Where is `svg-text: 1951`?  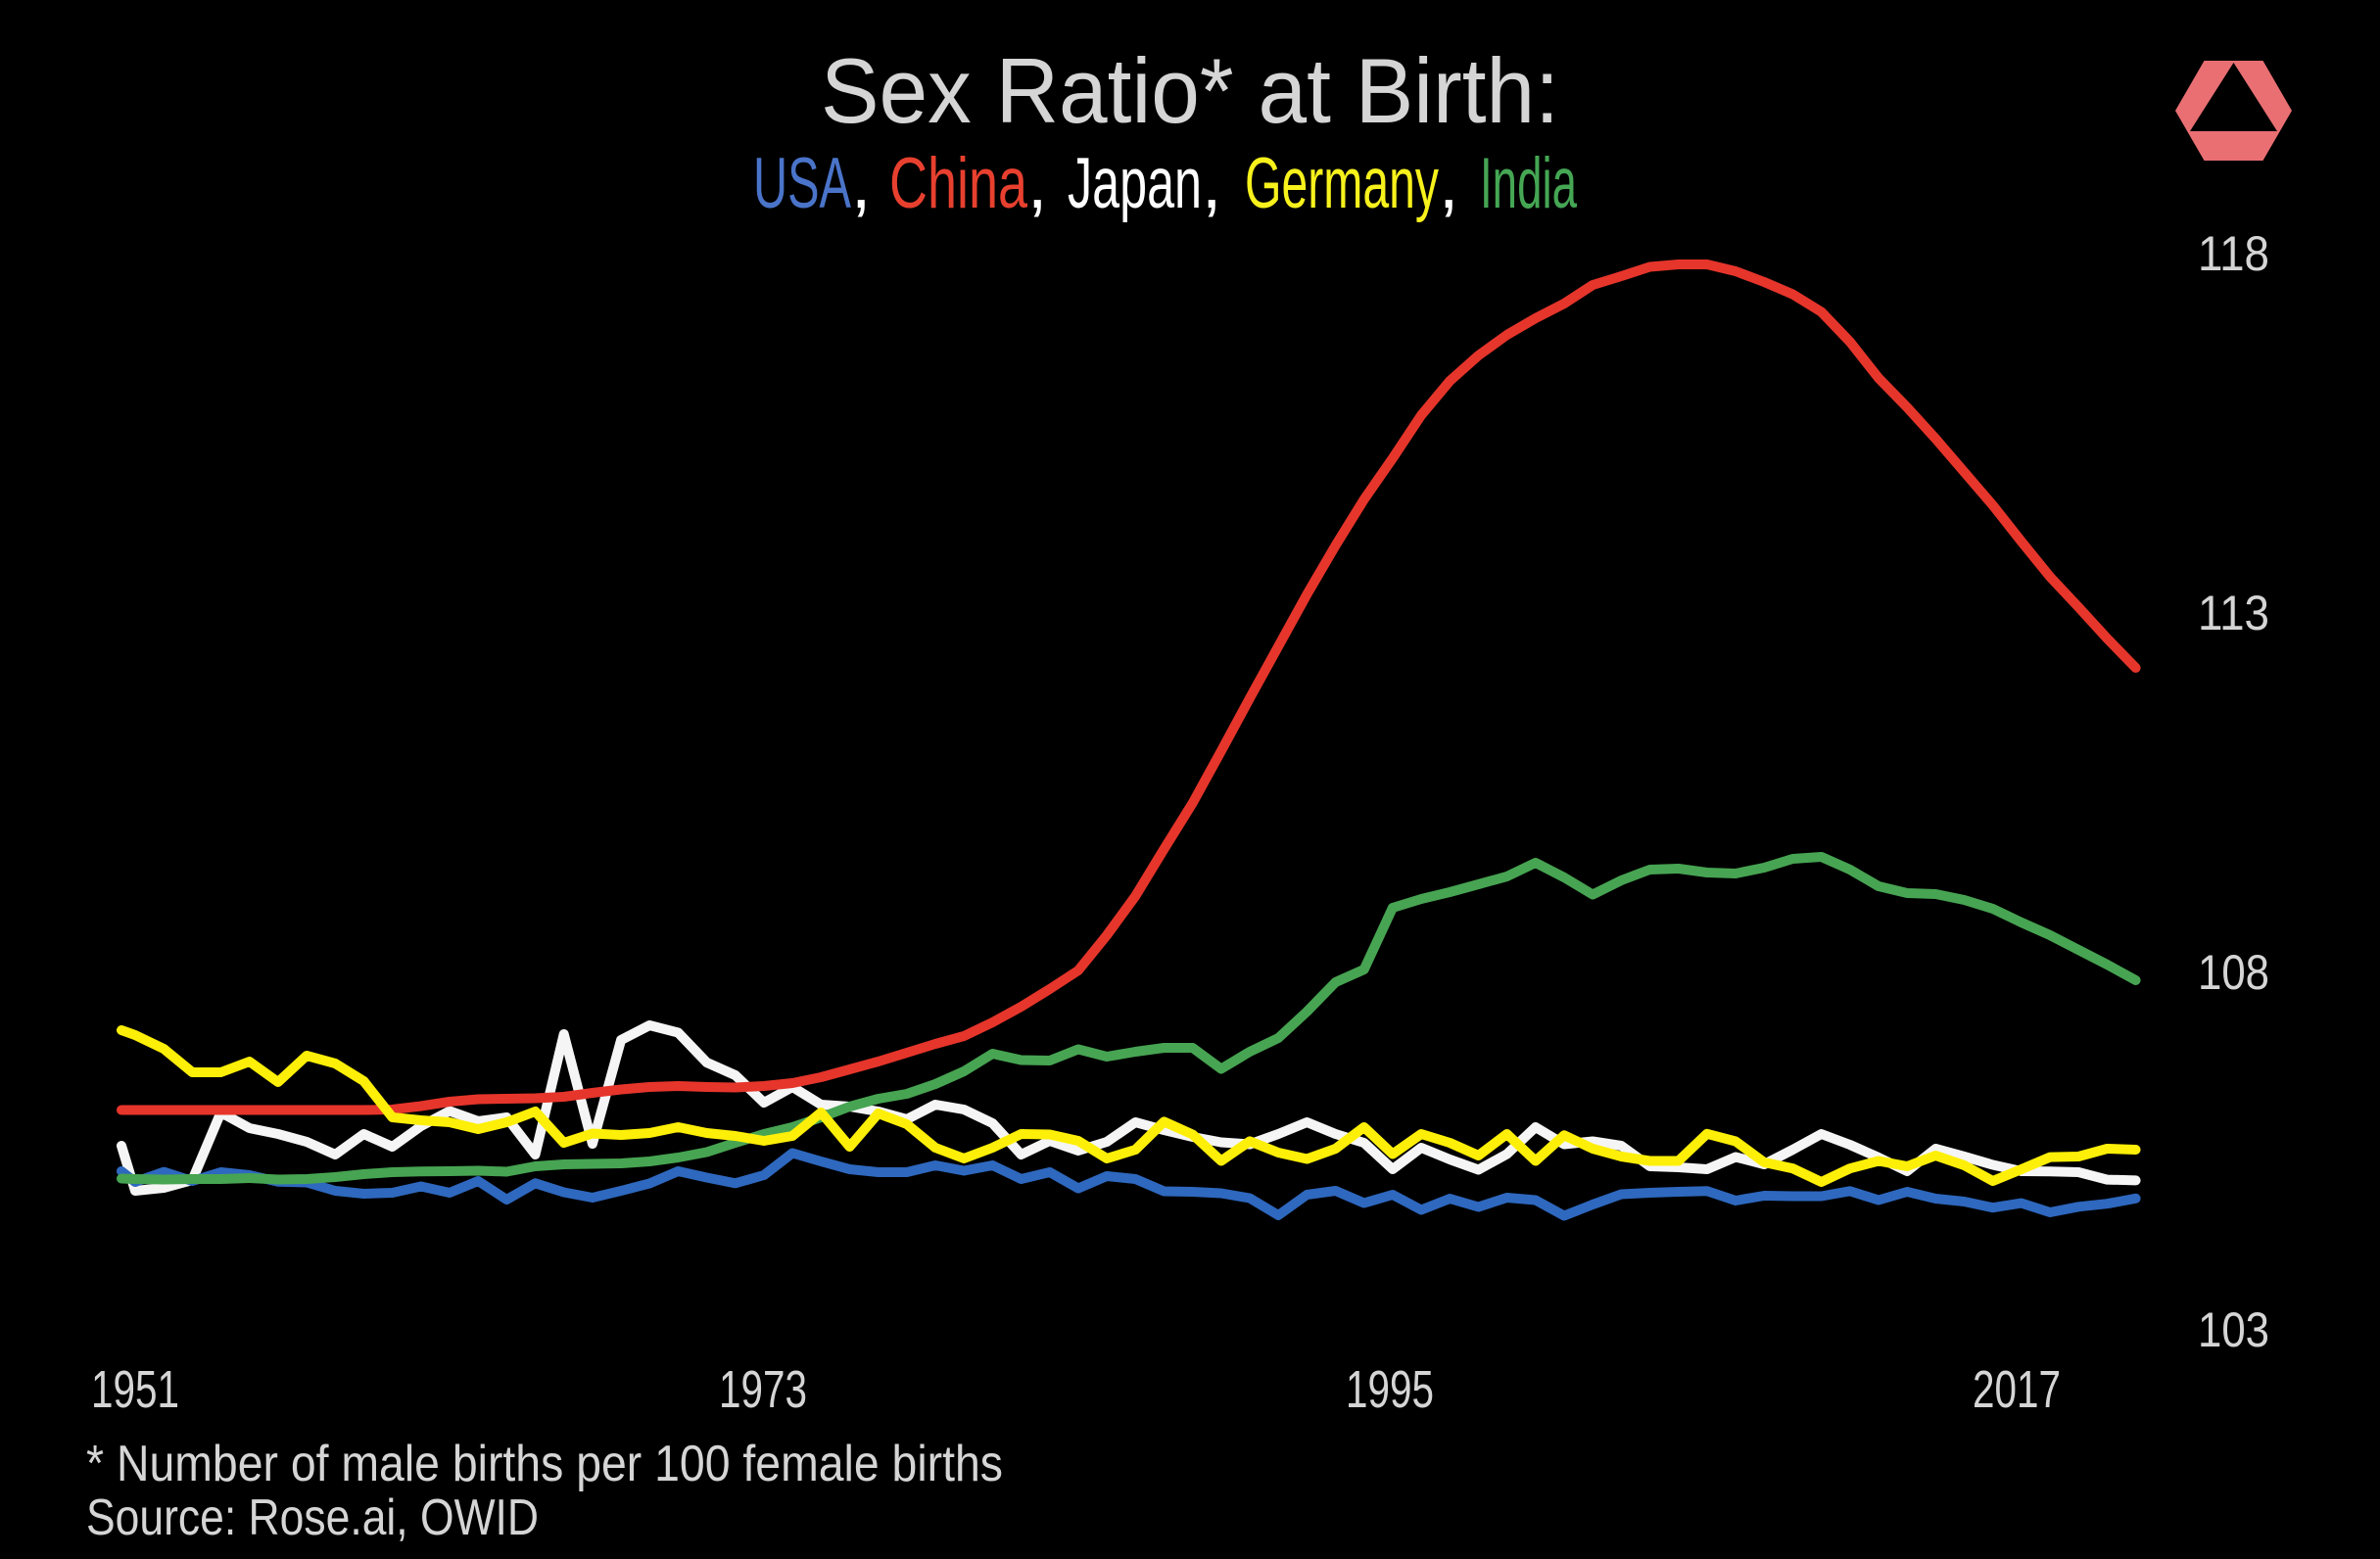
svg-text: 1951 is located at coordinates (135, 1389).